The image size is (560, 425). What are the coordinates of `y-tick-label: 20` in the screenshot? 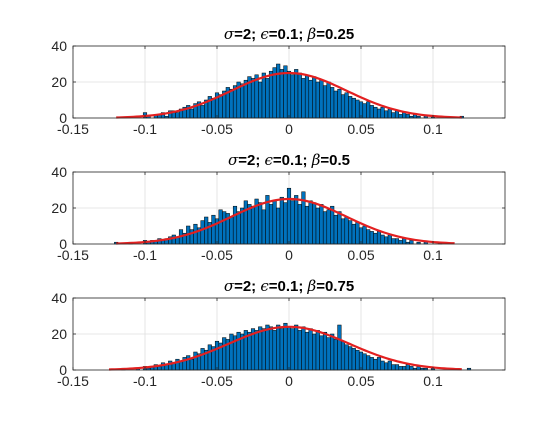 It's located at (59, 208).